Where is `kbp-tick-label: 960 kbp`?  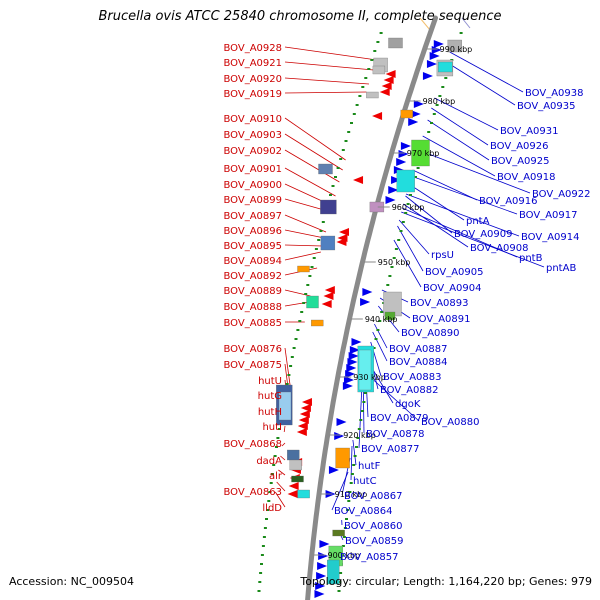
kbp-tick-label: 960 kbp is located at coordinates (408, 207).